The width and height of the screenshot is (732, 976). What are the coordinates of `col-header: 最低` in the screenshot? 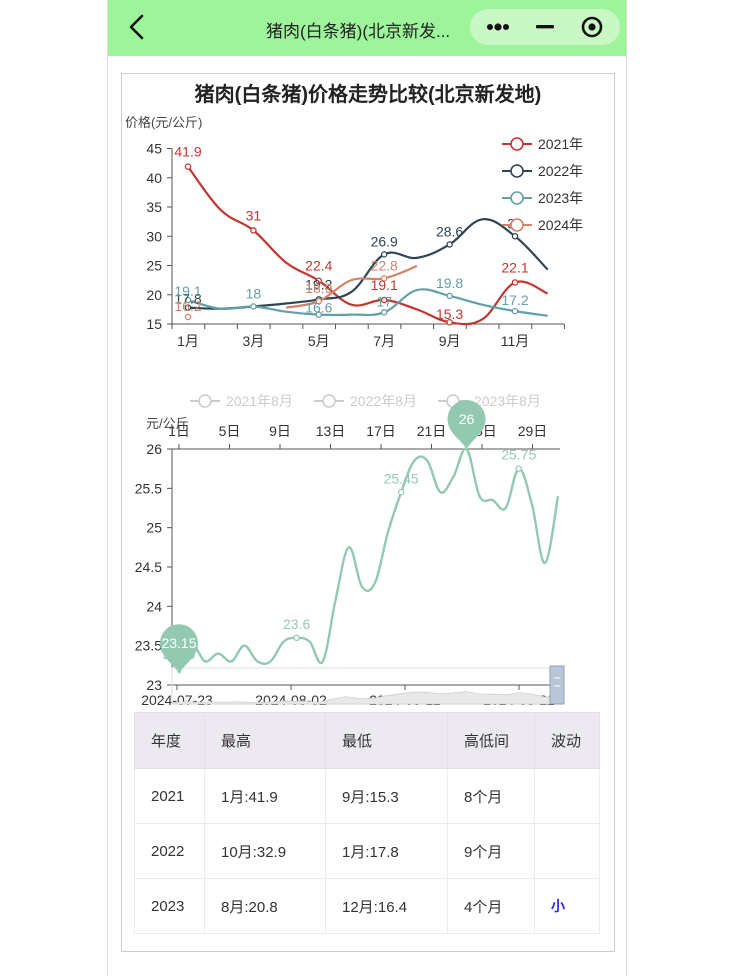 It's located at (386, 740).